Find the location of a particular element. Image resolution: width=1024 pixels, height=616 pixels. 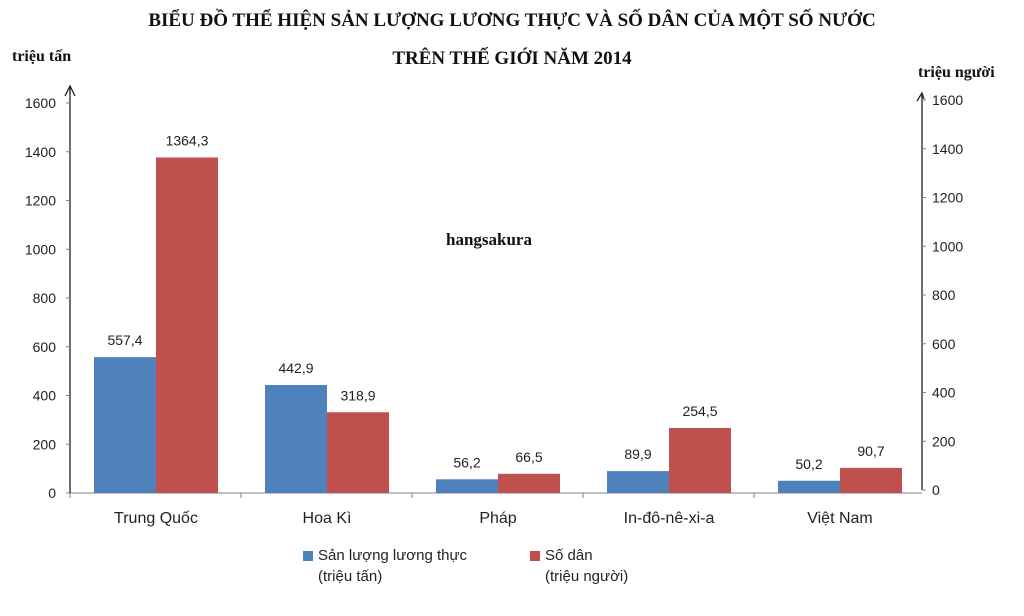

data-label-food-production: 56,2 is located at coordinates (466, 462).